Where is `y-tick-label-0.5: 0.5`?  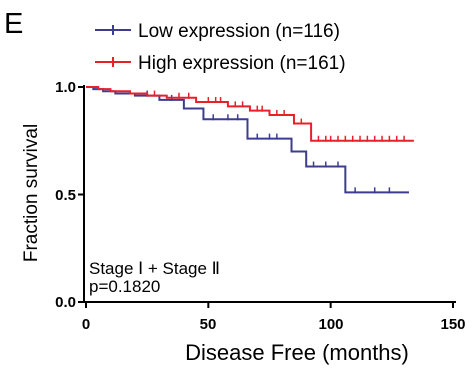 y-tick-label-0.5: 0.5 is located at coordinates (65, 195).